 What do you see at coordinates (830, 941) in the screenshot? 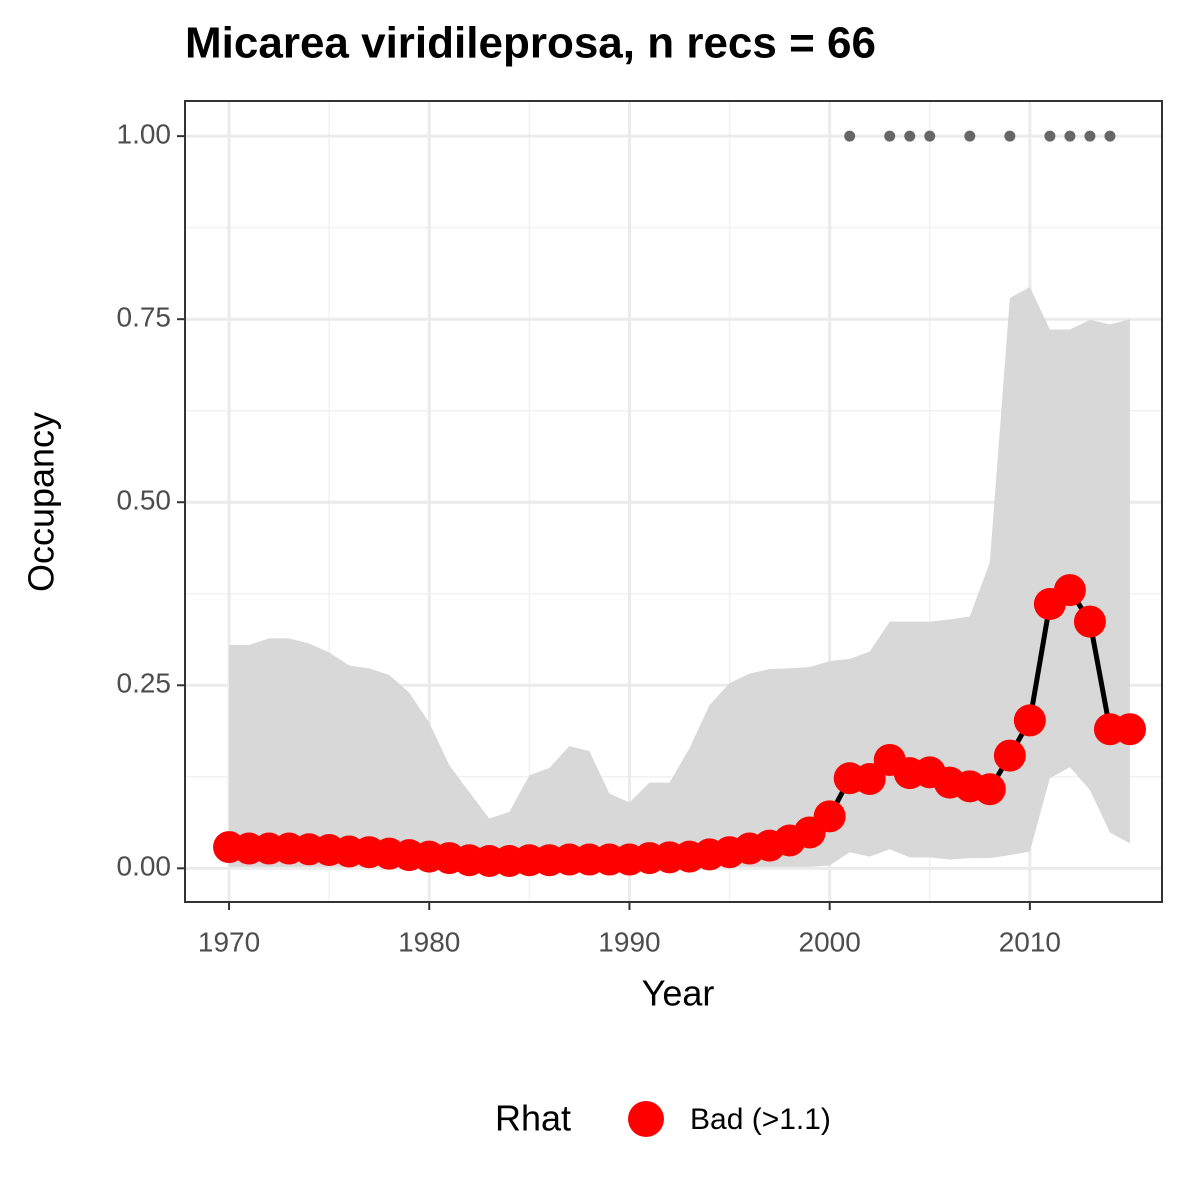
I see `x-tick-label: 2000` at bounding box center [830, 941].